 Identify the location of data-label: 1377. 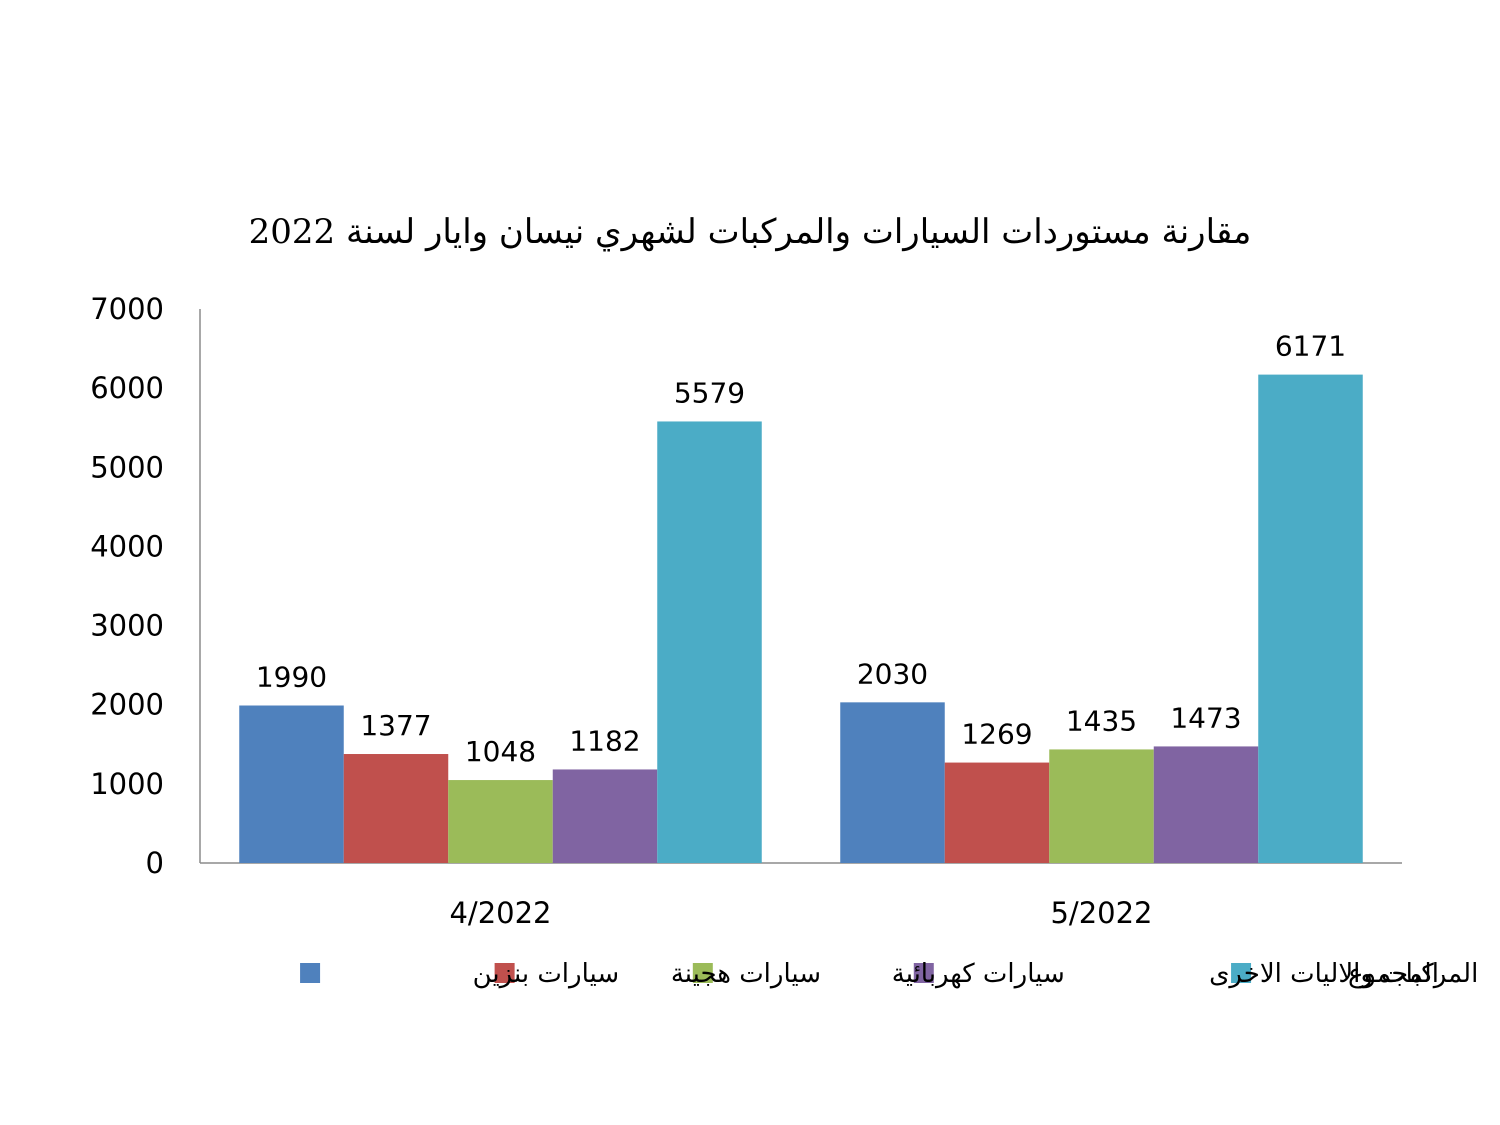
(395, 725).